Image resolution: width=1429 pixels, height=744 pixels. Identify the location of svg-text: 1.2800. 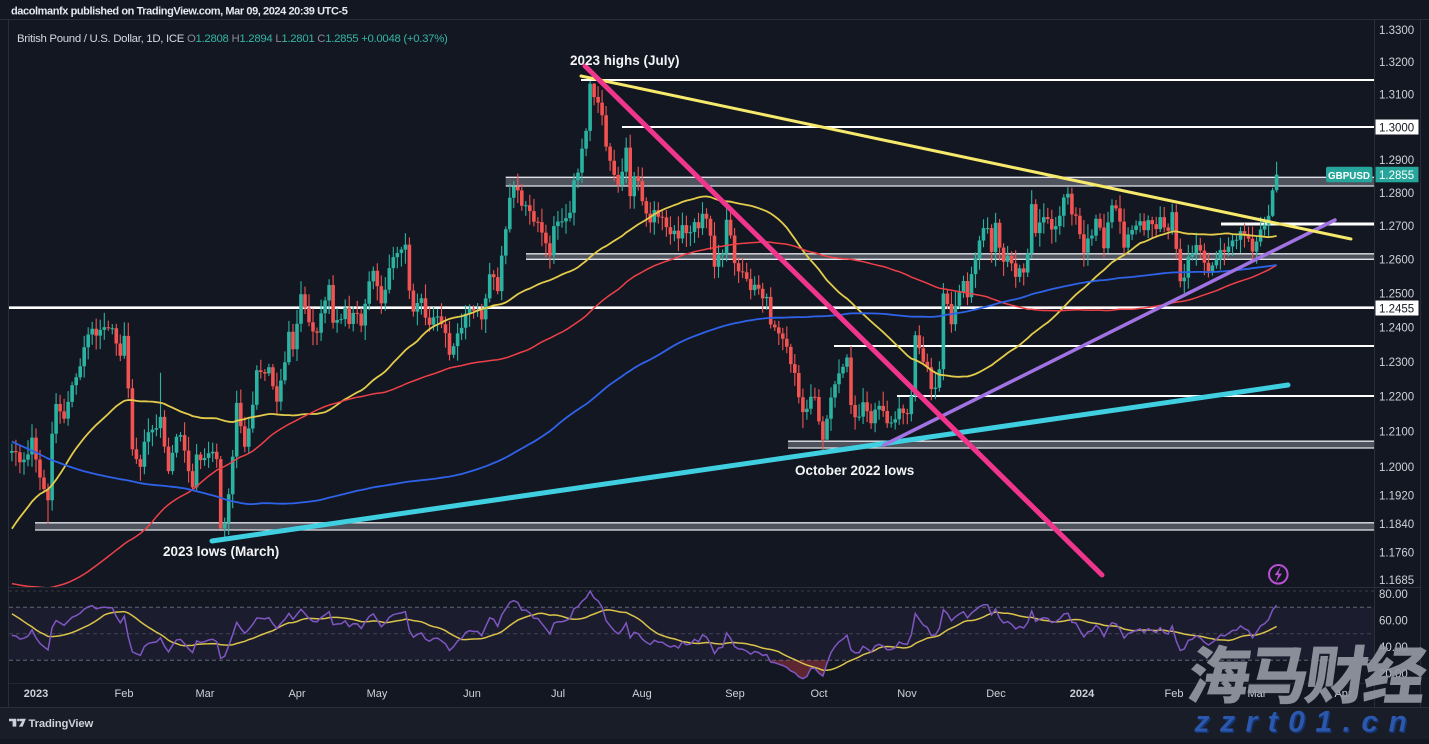
(1396, 194).